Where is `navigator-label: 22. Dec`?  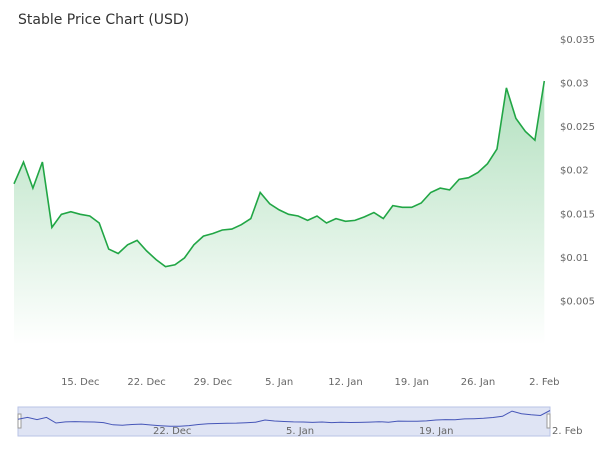
navigator-label: 22. Dec is located at coordinates (172, 431).